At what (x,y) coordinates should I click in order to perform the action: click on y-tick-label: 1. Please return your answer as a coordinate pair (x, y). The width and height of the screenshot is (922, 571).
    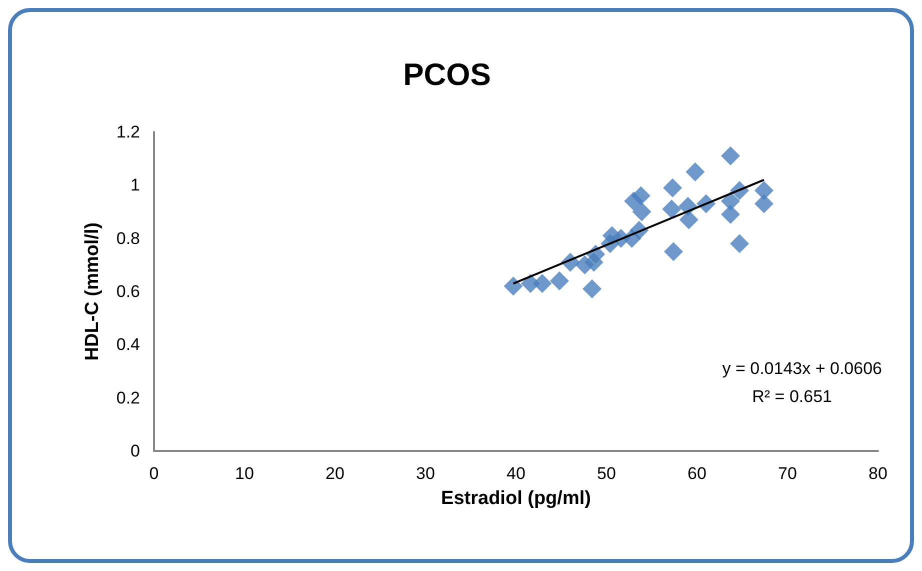
    Looking at the image, I should click on (135, 185).